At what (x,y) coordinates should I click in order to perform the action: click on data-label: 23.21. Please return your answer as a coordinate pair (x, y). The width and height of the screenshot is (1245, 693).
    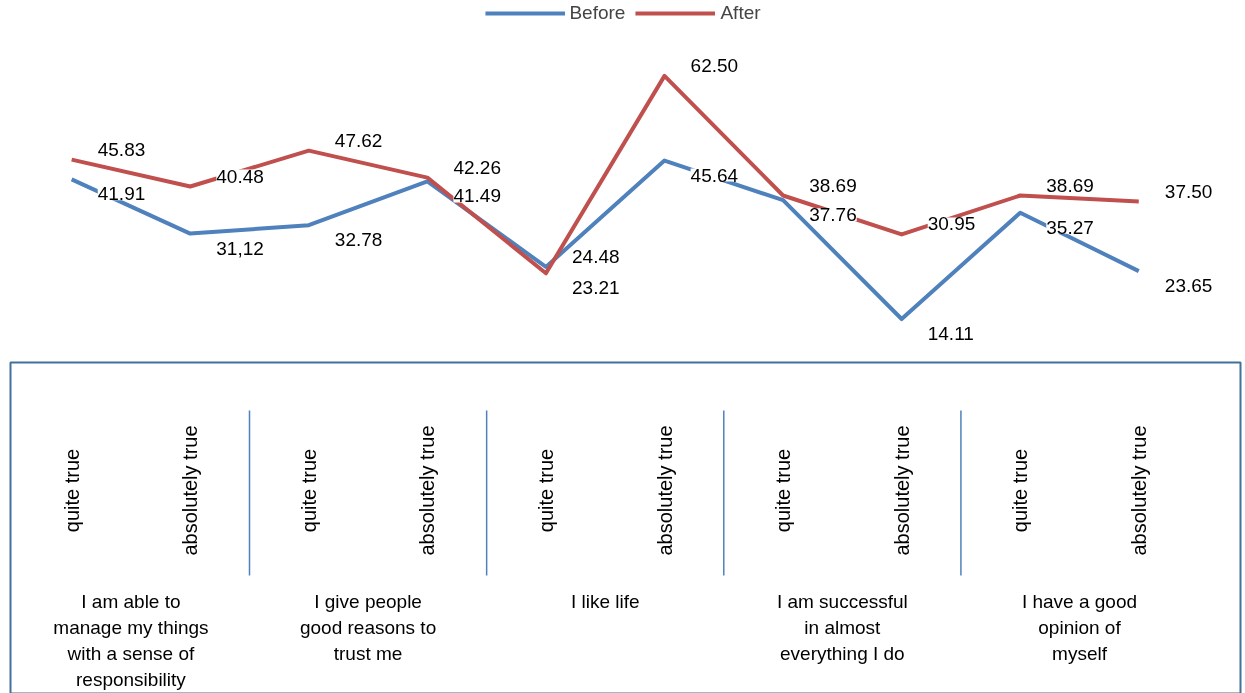
    Looking at the image, I should click on (596, 288).